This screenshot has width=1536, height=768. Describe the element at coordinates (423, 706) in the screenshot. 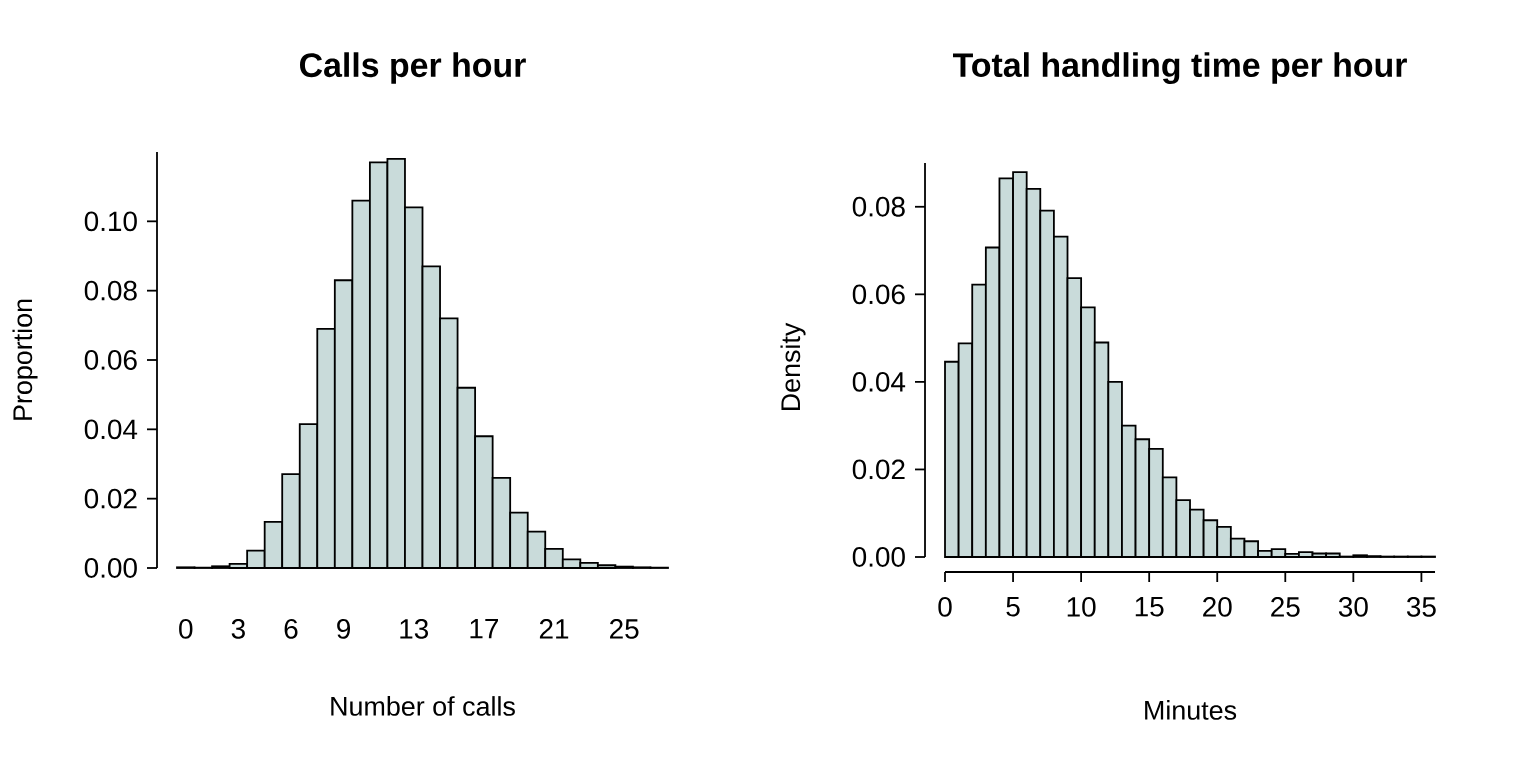

I see `x-axis-title: Number of calls` at that location.